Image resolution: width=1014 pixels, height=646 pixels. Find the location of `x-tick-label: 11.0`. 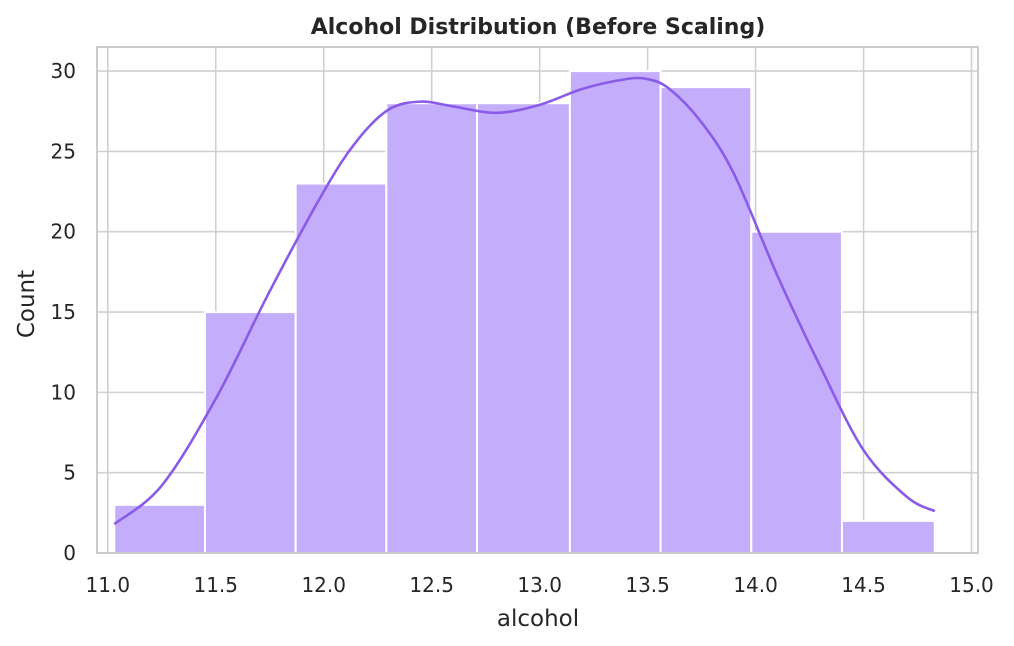

x-tick-label: 11.0 is located at coordinates (108, 585).